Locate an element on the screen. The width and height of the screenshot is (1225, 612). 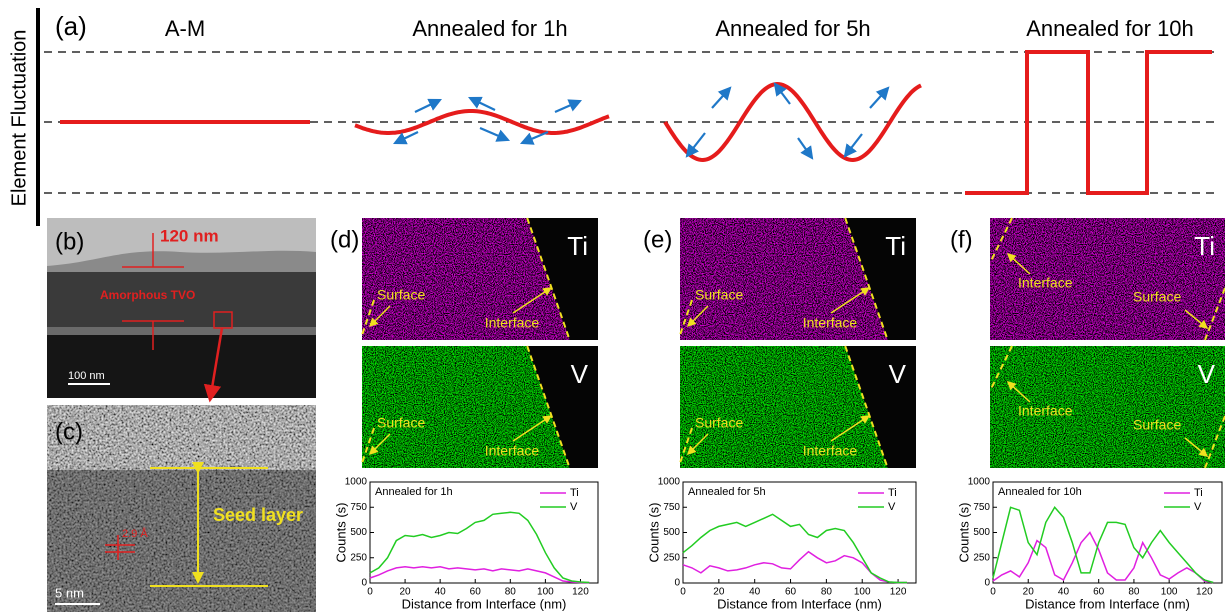
layer-label: Amorphous TVO is located at coordinates (147, 295).